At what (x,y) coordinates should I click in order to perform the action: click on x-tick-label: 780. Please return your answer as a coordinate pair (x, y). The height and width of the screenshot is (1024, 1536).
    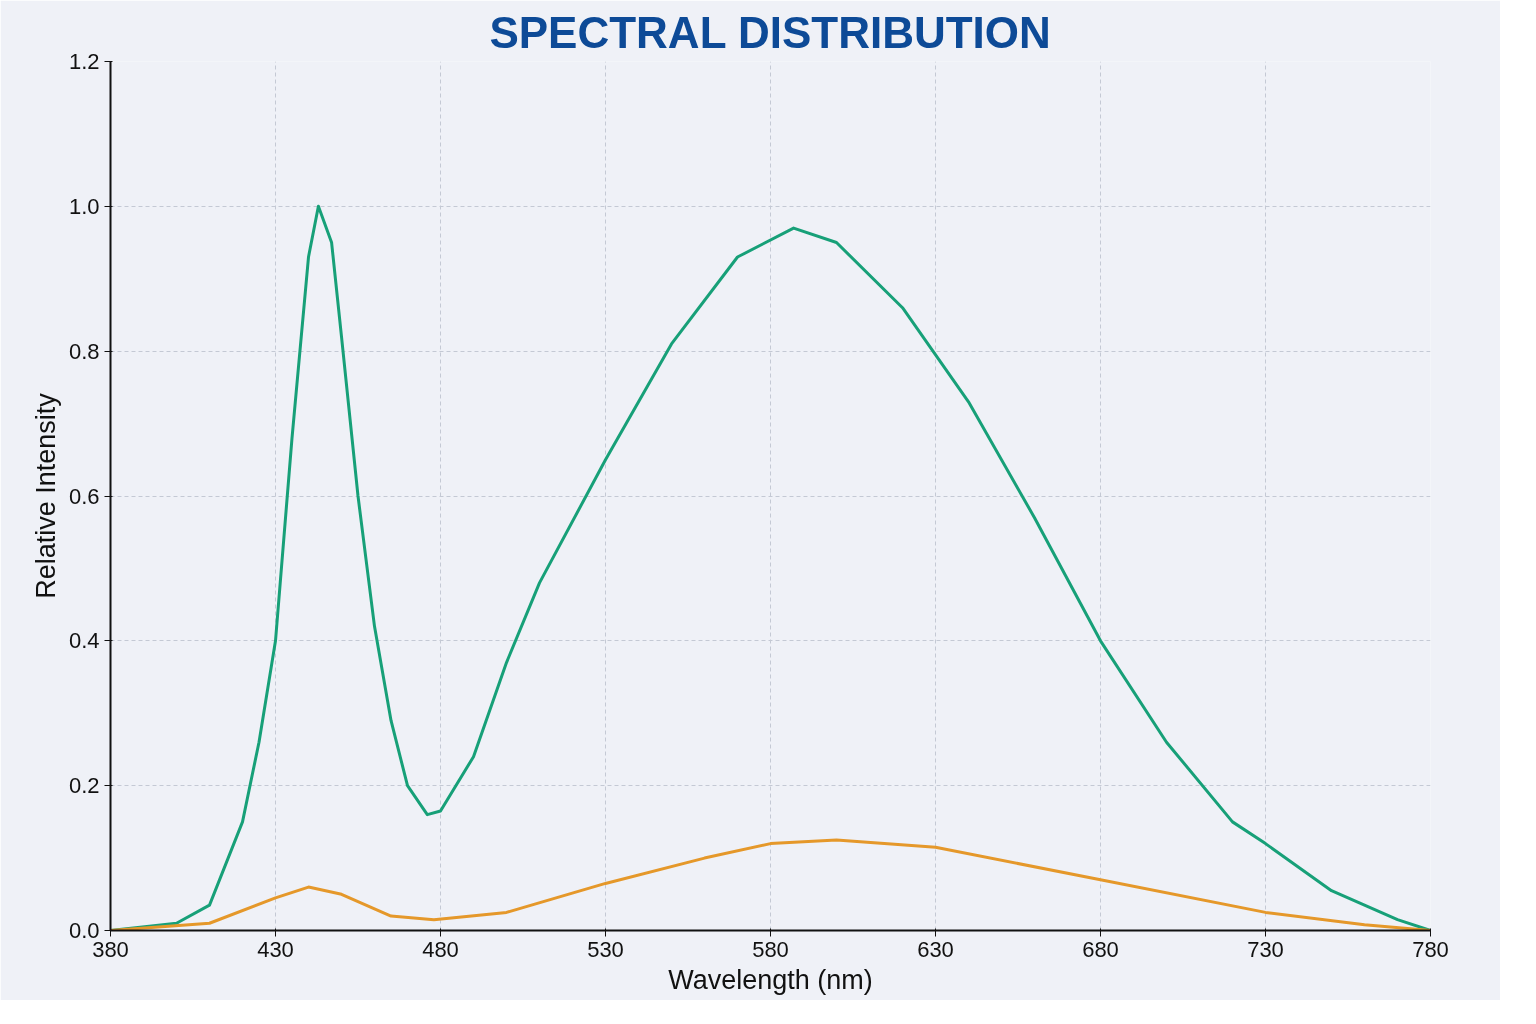
    Looking at the image, I should click on (1430, 949).